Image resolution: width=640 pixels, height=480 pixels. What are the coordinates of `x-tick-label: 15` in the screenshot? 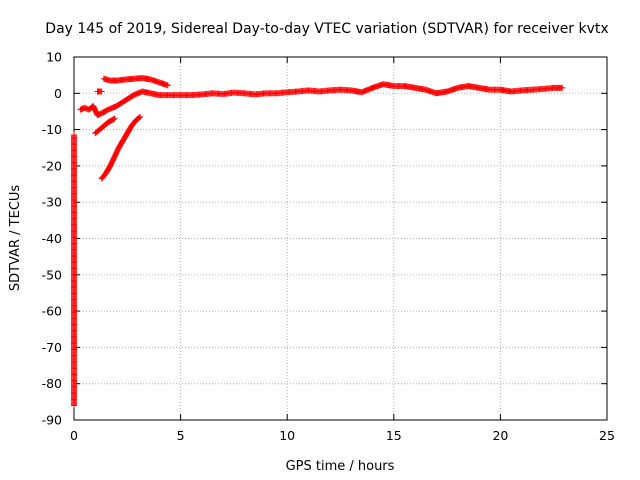 It's located at (394, 435).